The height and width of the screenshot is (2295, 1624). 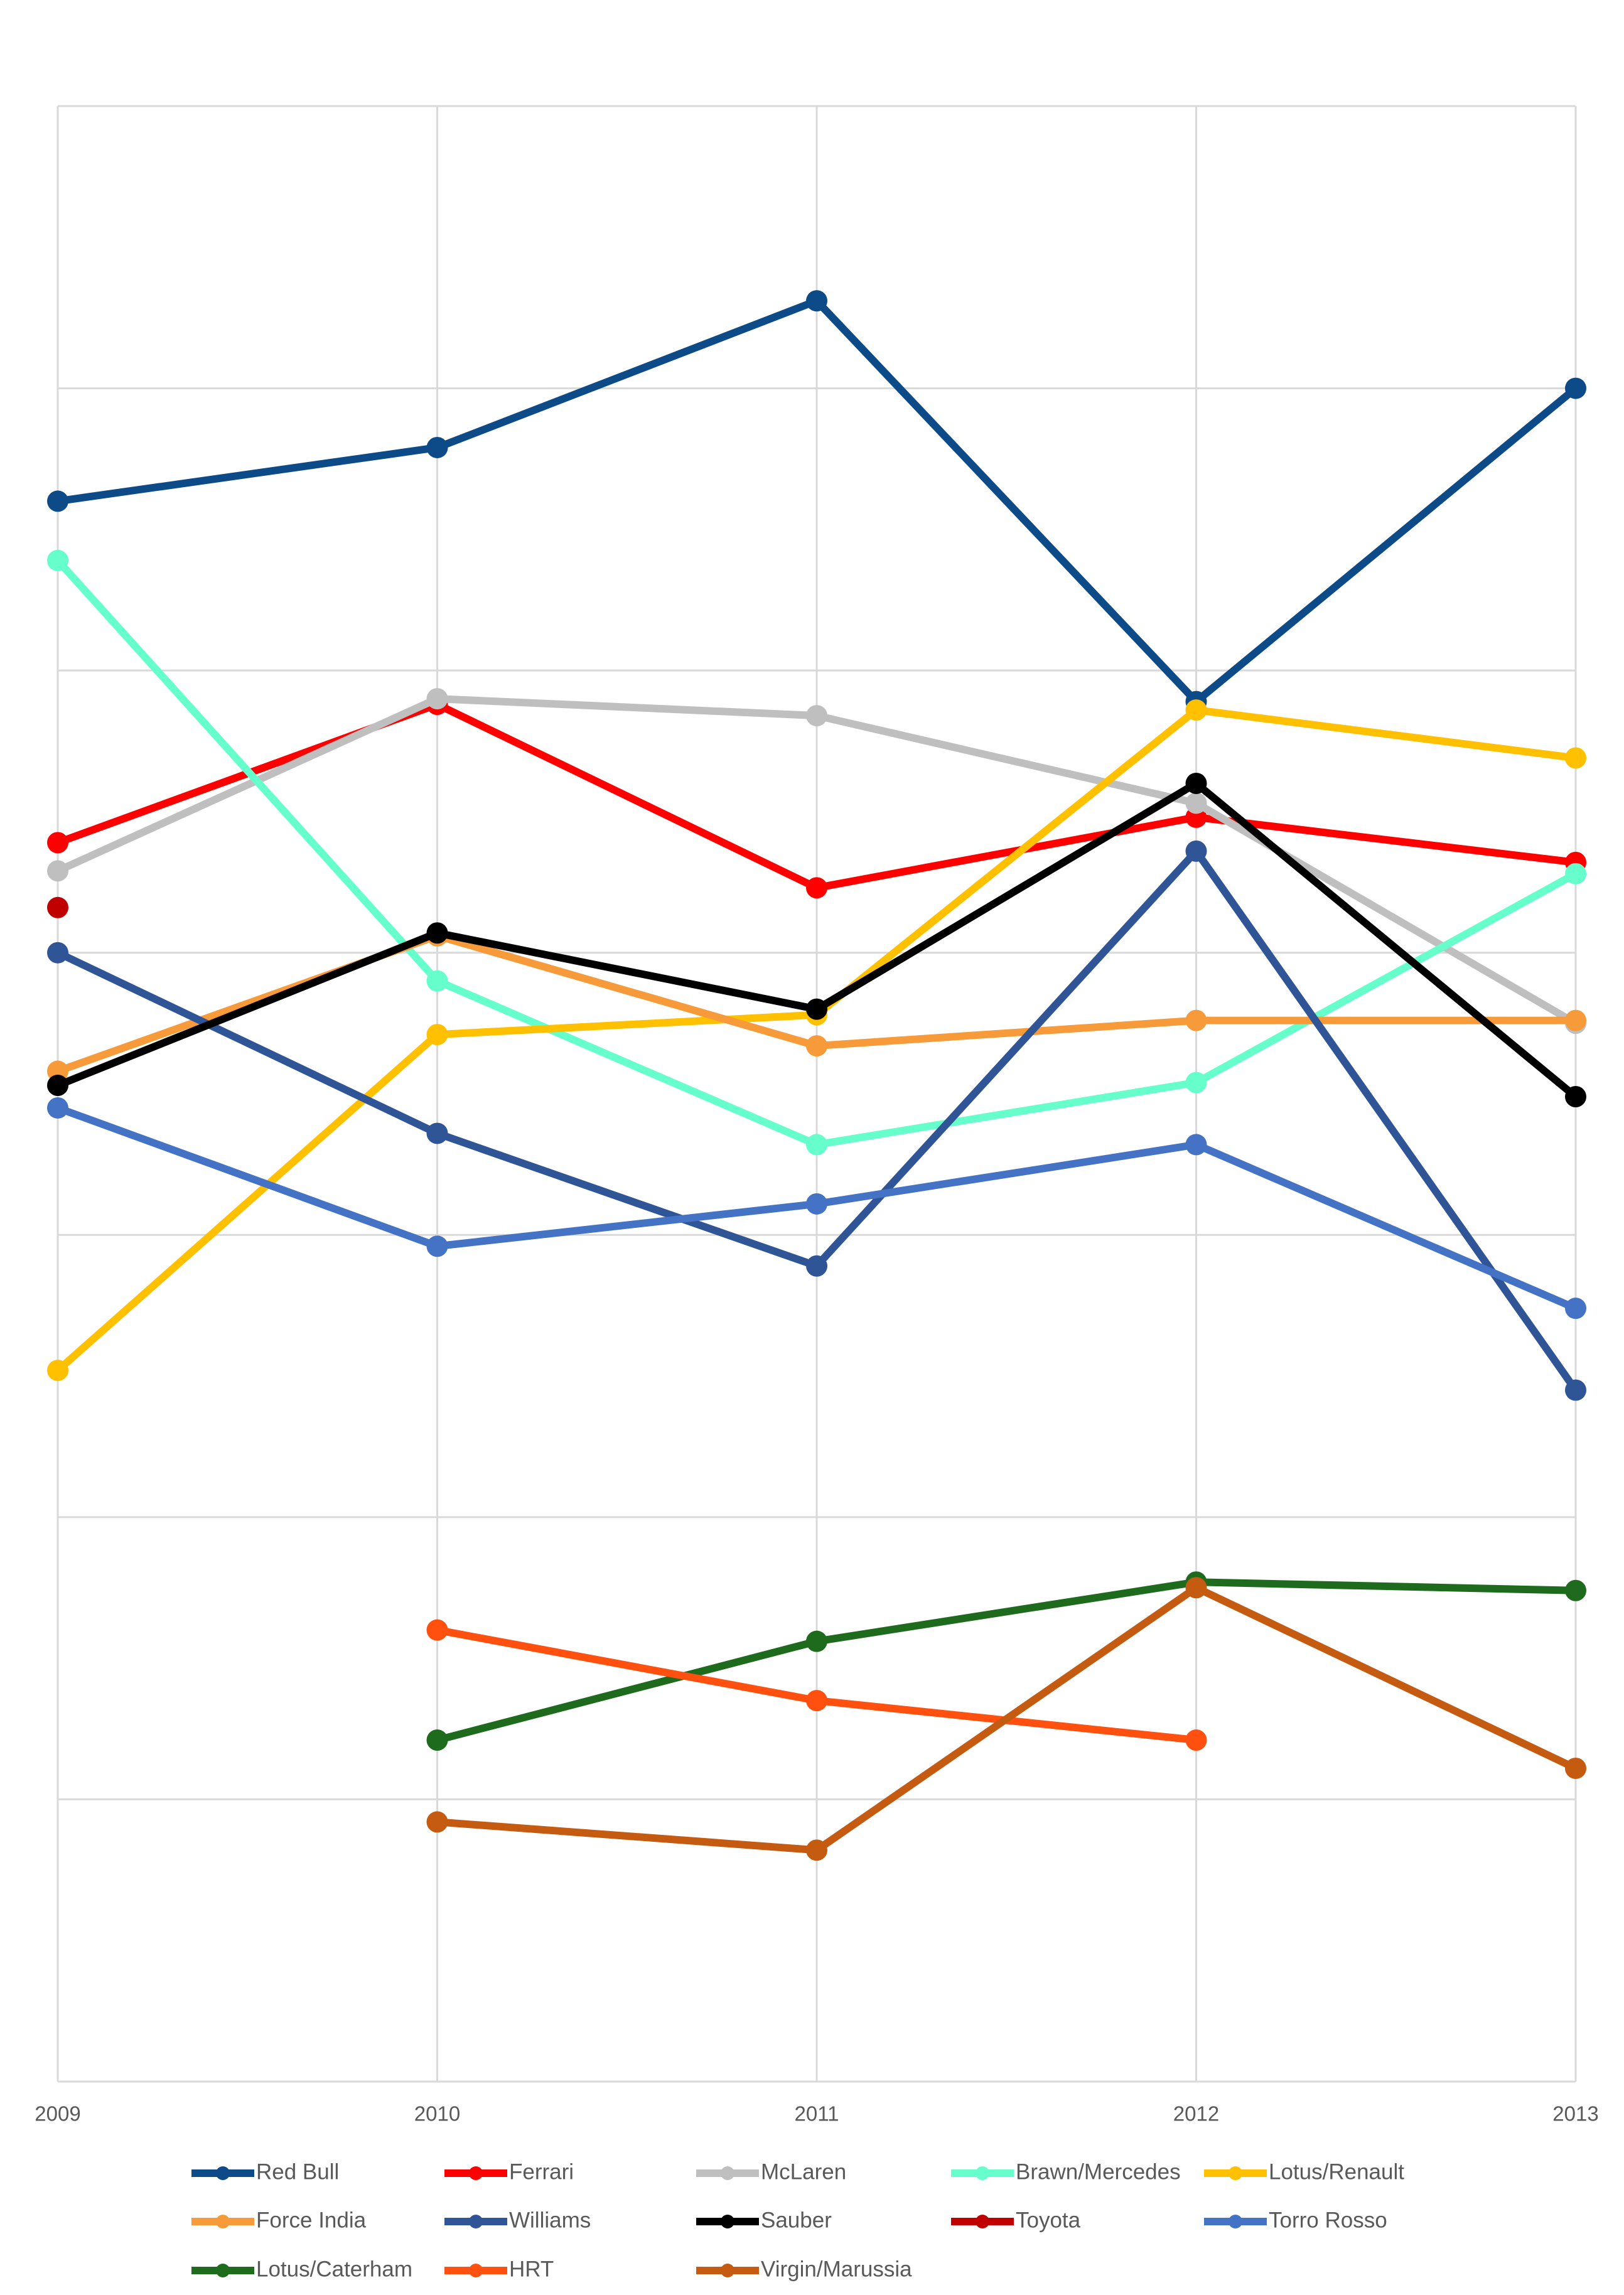 What do you see at coordinates (297, 2171) in the screenshot?
I see `legend-label: Red Bull` at bounding box center [297, 2171].